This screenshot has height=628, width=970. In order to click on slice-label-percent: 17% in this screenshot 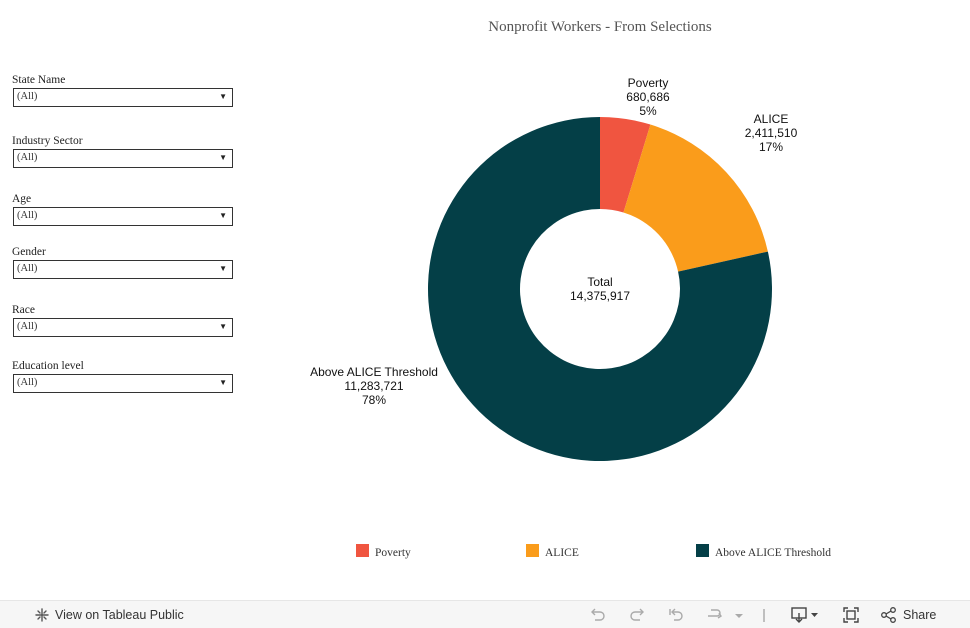, I will do `click(771, 147)`.